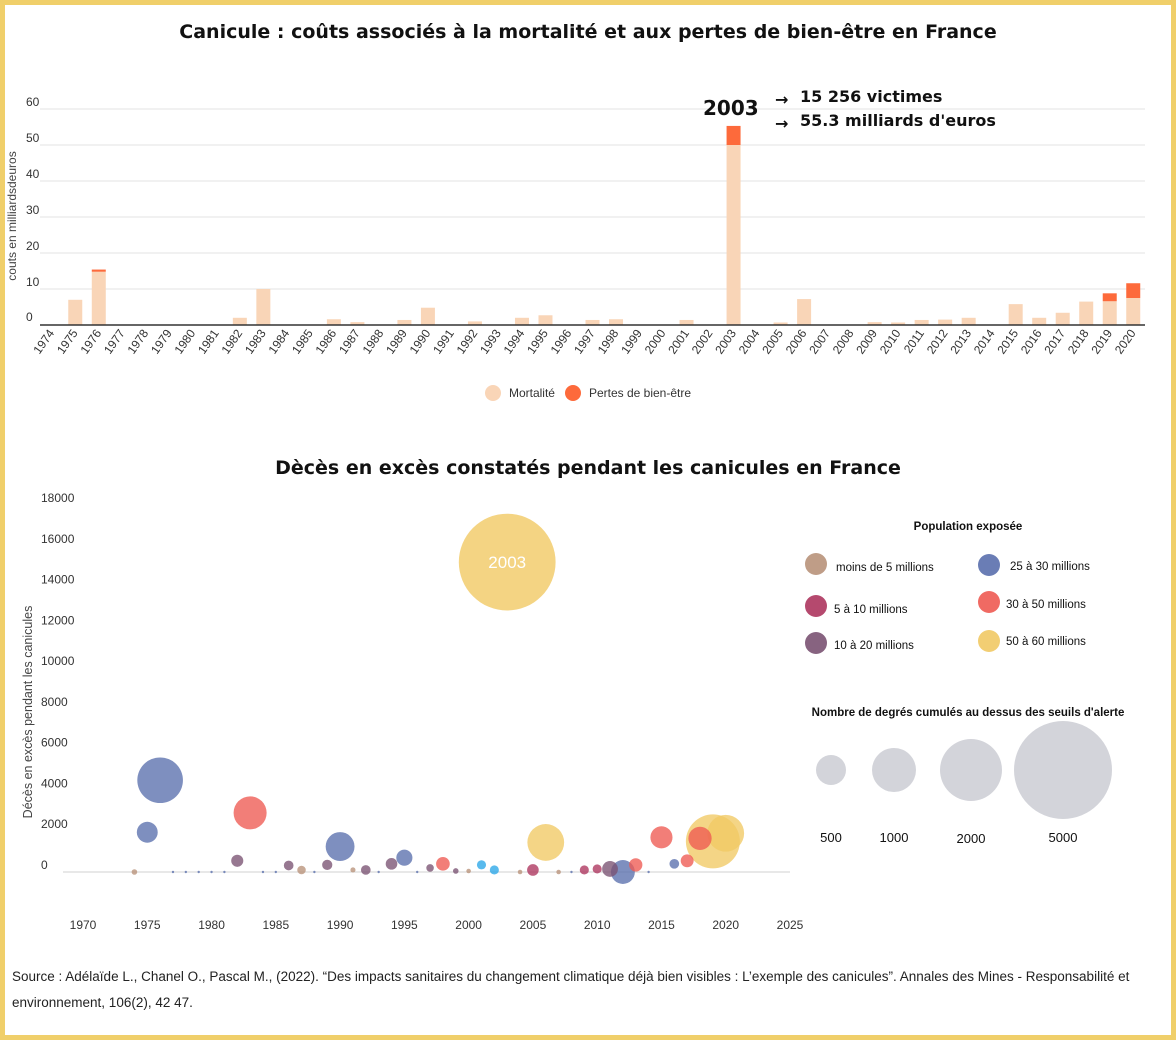 This screenshot has width=1176, height=1040. I want to click on bubble-1982, so click(237, 860).